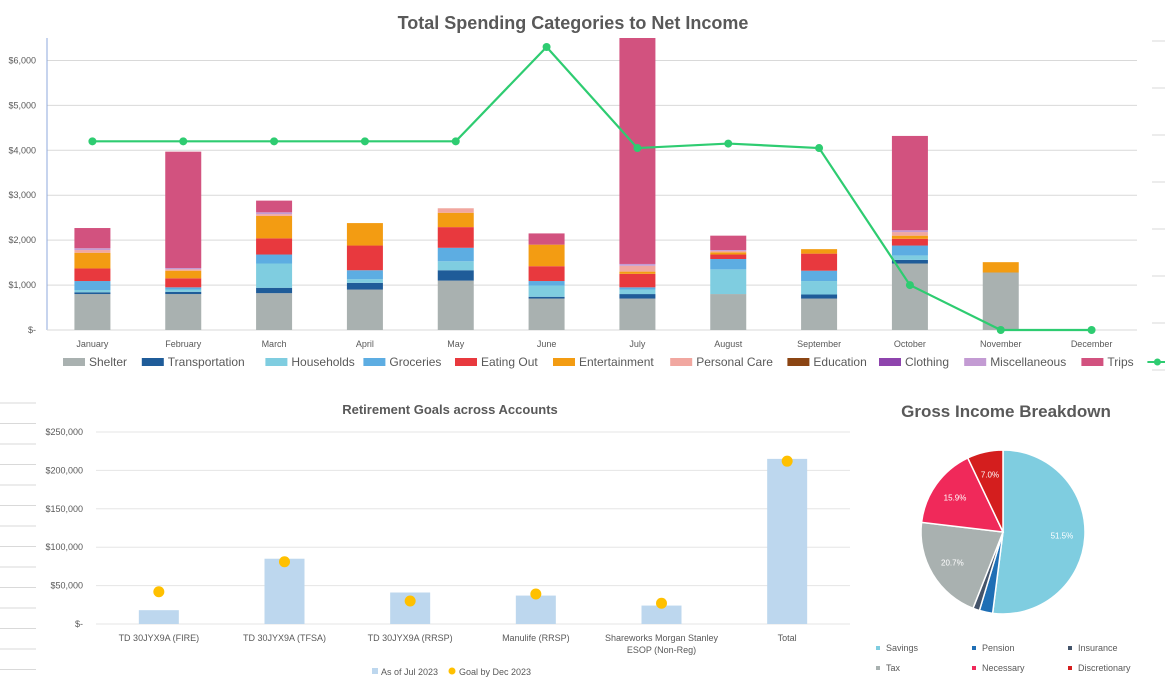 This screenshot has height=682, width=1165. Describe the element at coordinates (1028, 362) in the screenshot. I see `spending-legend-label: Miscellaneous` at that location.